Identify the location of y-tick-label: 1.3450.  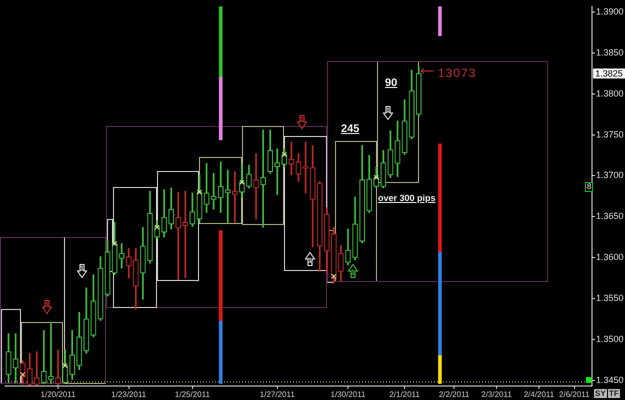
(610, 379).